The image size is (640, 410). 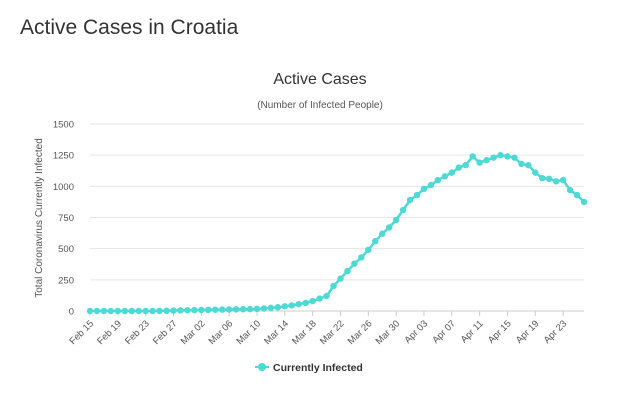 What do you see at coordinates (388, 332) in the screenshot?
I see `x-tick-label: Mar 30` at bounding box center [388, 332].